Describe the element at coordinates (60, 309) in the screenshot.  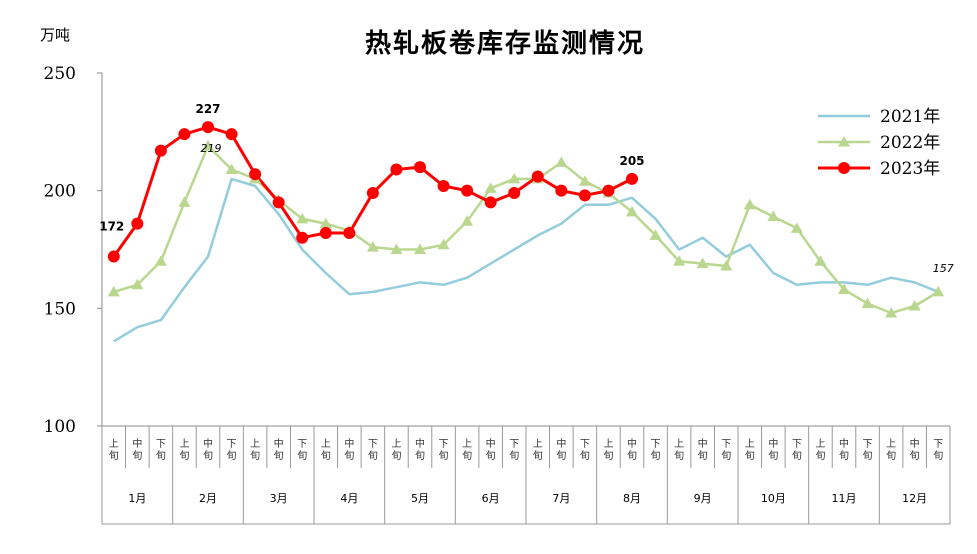
I see `y-tick-label: 150` at that location.